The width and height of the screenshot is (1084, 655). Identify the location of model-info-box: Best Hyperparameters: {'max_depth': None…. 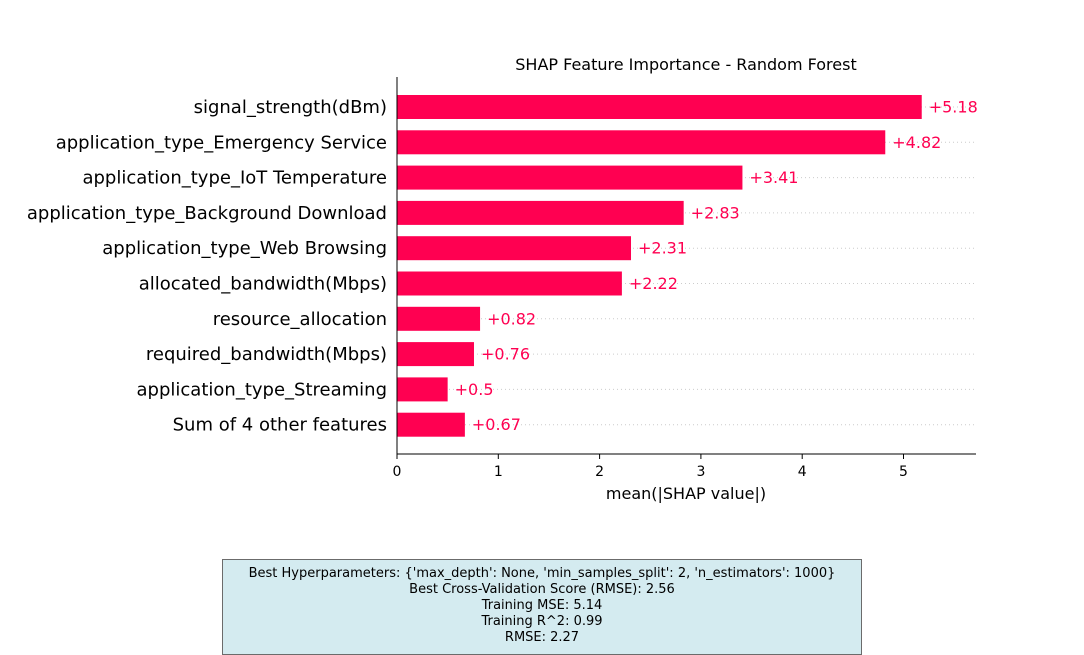
(542, 607).